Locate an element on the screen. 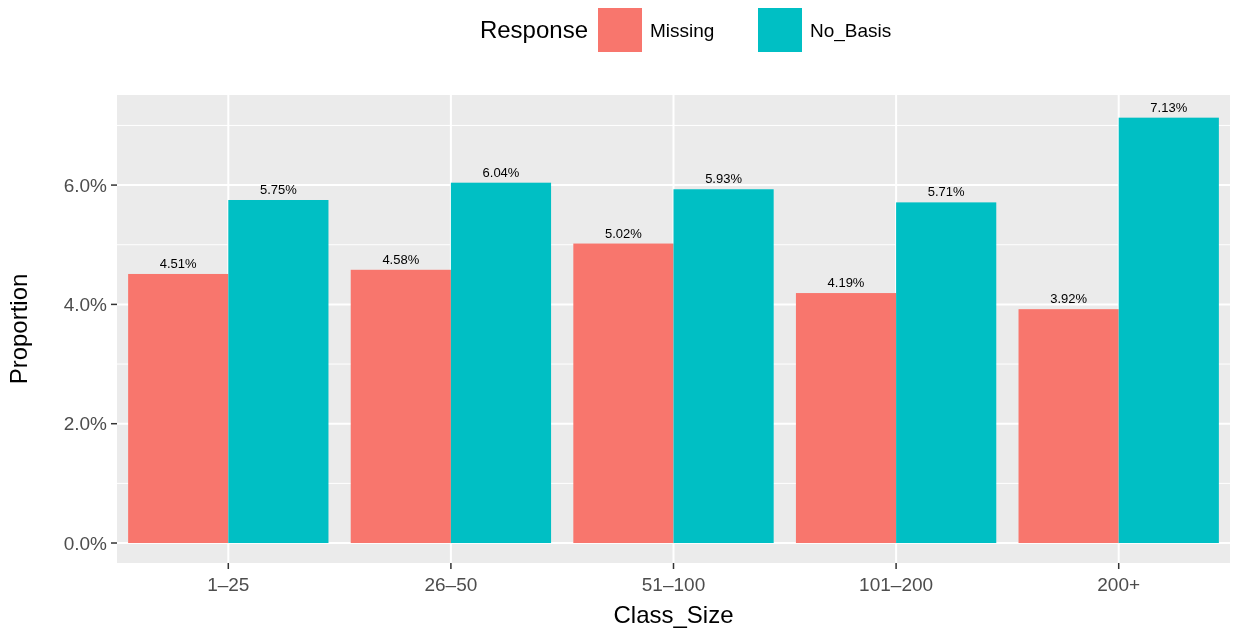 The width and height of the screenshot is (1236, 635). data-label: 4.51% is located at coordinates (178, 263).